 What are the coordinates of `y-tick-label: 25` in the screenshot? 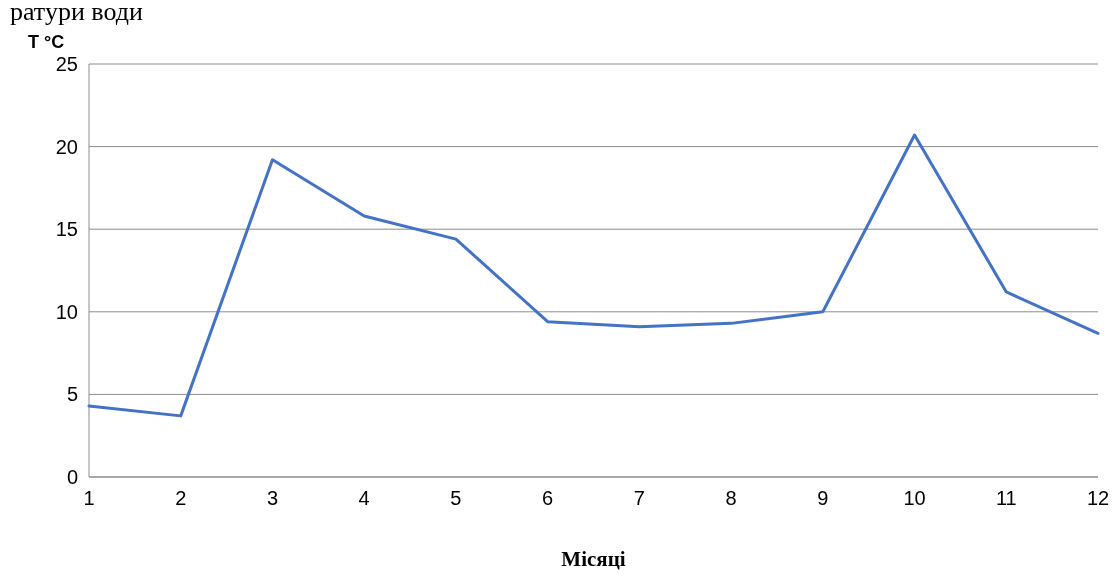 It's located at (66, 64).